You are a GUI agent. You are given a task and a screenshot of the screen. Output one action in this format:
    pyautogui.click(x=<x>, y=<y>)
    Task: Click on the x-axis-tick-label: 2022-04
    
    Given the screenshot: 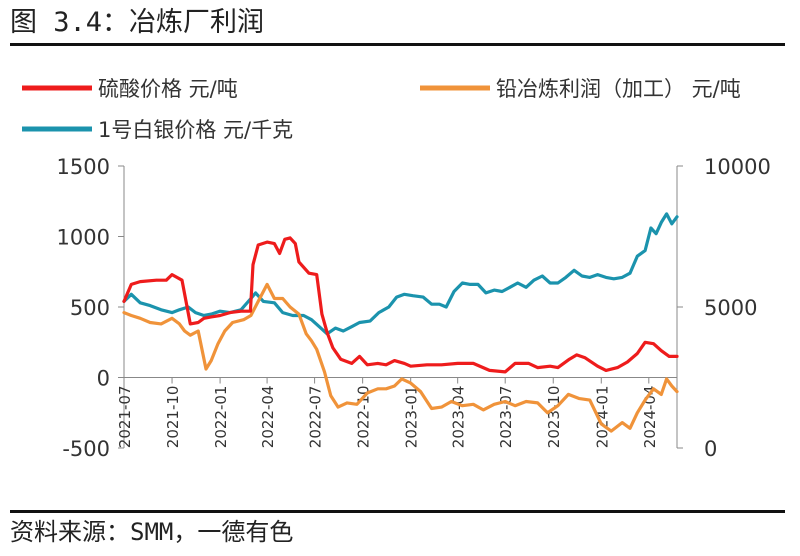 What is the action you would take?
    pyautogui.click(x=268, y=417)
    